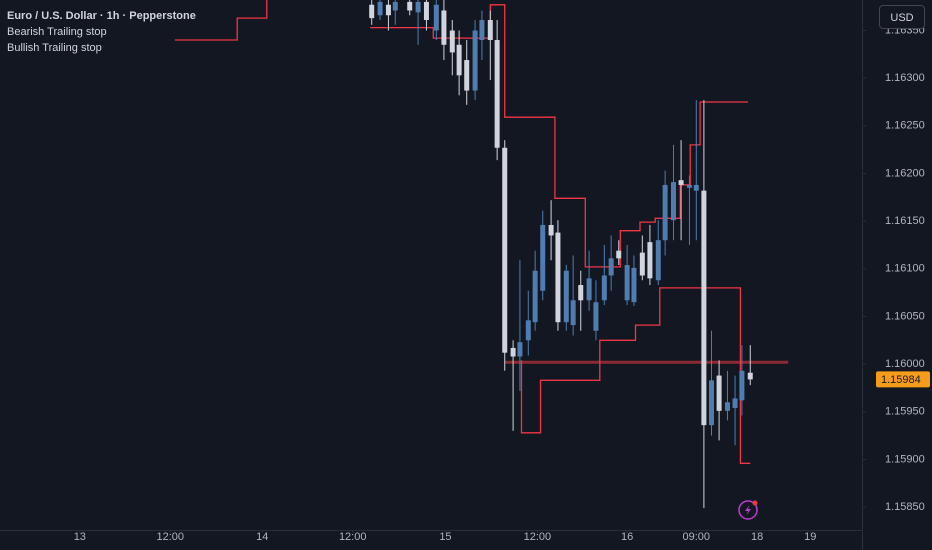 This screenshot has height=550, width=932. Describe the element at coordinates (697, 537) in the screenshot. I see `x-tick-label: 09:00` at that location.